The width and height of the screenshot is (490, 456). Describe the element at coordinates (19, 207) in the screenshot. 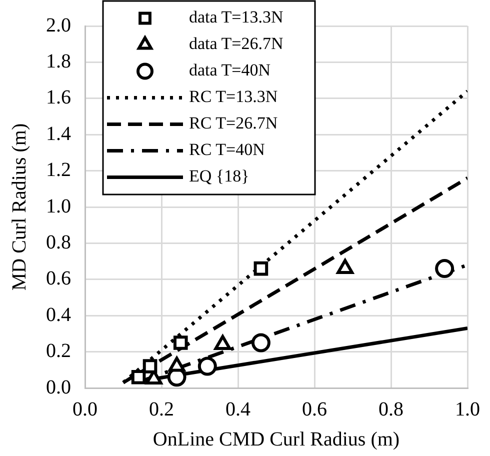

I see `y-axis-title: MD Curl Radius (m)` at that location.